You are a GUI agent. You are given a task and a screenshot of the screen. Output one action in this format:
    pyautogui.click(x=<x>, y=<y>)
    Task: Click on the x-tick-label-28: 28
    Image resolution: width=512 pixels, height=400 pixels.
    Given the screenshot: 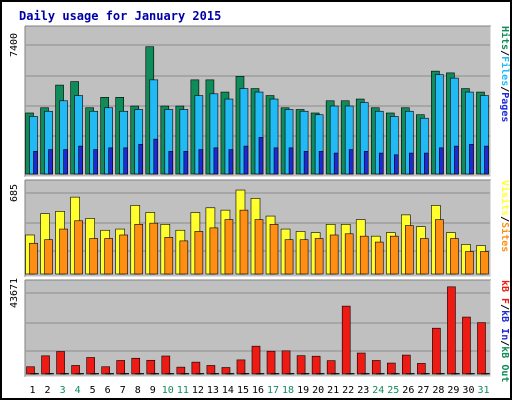 What is the action you would take?
    pyautogui.click(x=438, y=390)
    